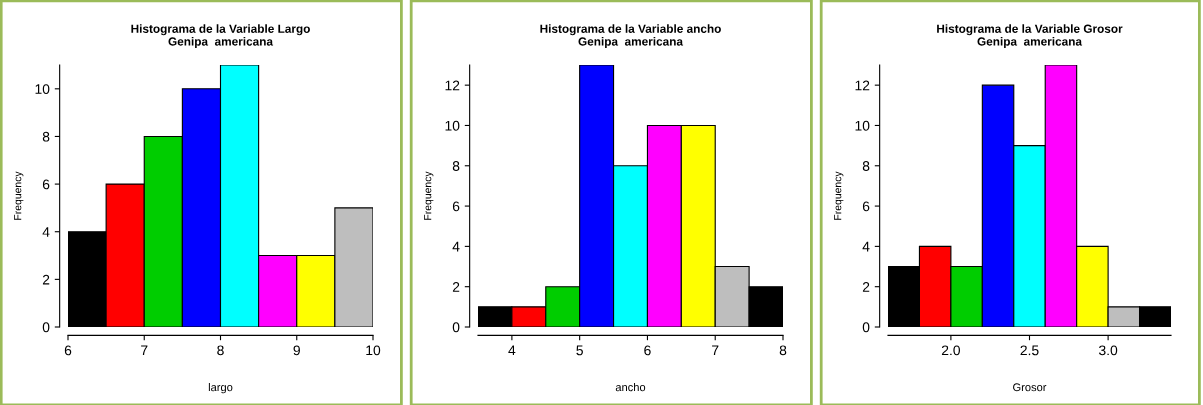  Describe the element at coordinates (1108, 350) in the screenshot. I see `x-tick-label: 3.0` at that location.